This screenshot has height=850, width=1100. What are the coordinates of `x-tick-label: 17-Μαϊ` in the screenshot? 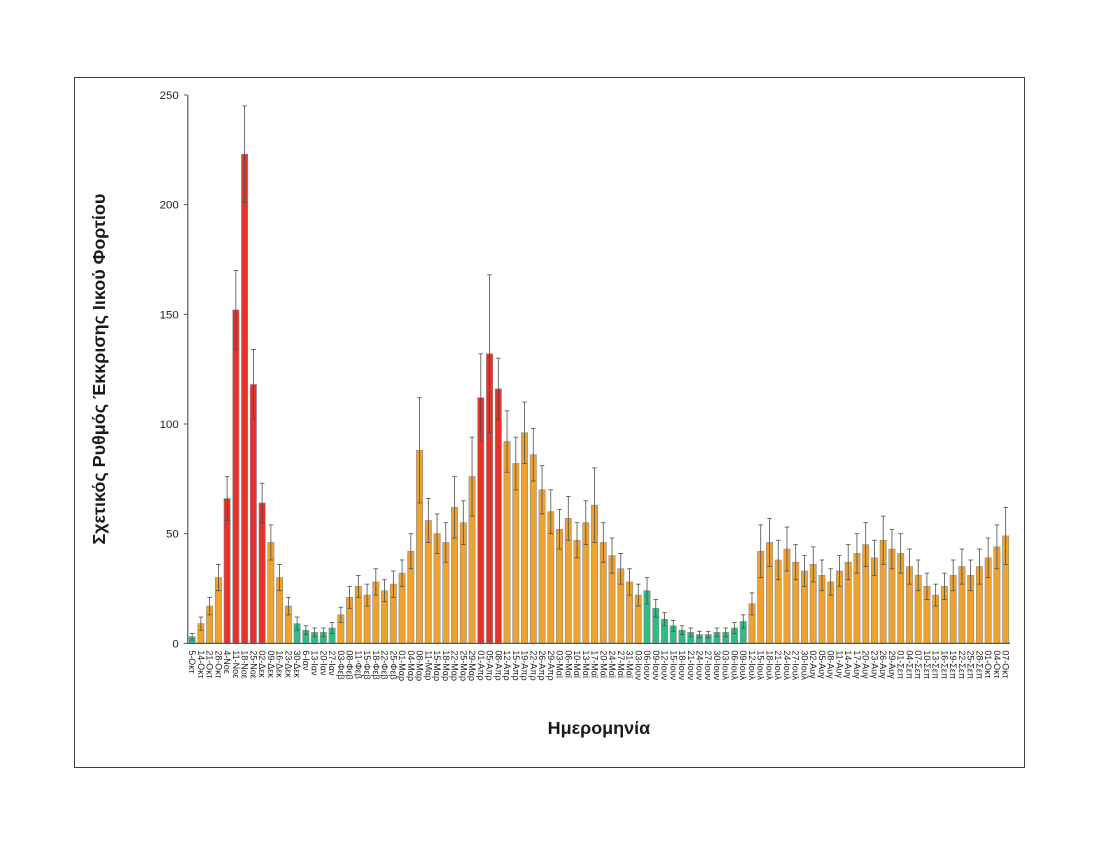 It's located at (595, 664).